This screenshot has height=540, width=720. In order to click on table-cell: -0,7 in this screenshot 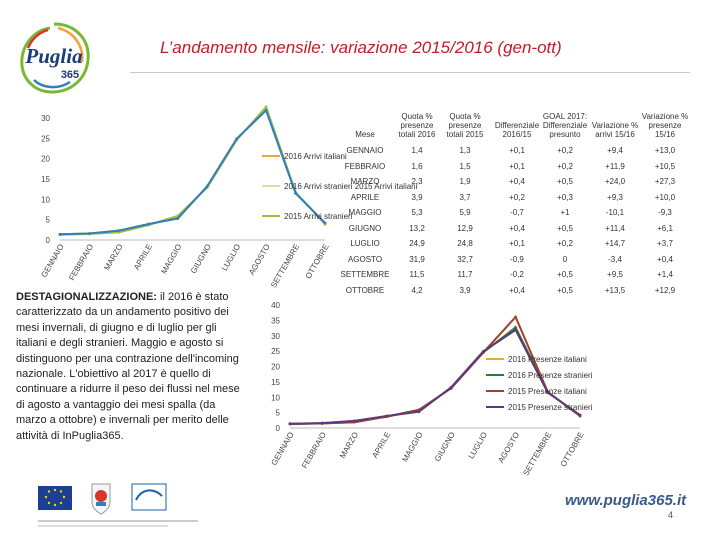, I will do `click(517, 212)`.